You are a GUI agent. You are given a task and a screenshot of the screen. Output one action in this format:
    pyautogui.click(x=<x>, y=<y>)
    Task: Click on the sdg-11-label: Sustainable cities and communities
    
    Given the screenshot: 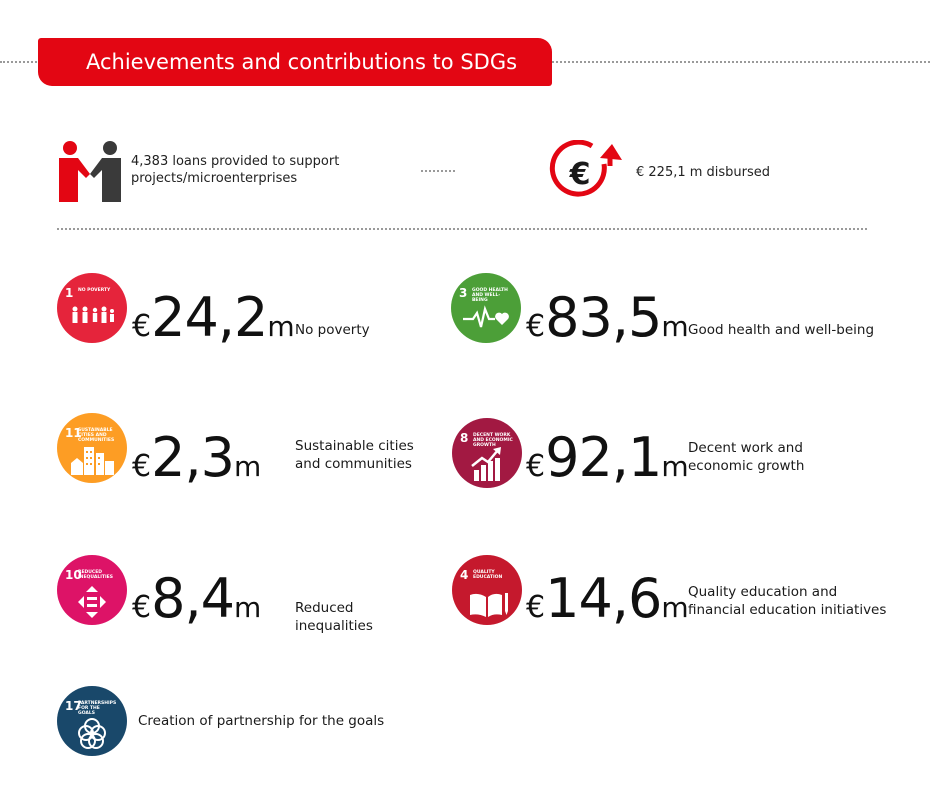 What is the action you would take?
    pyautogui.click(x=354, y=455)
    